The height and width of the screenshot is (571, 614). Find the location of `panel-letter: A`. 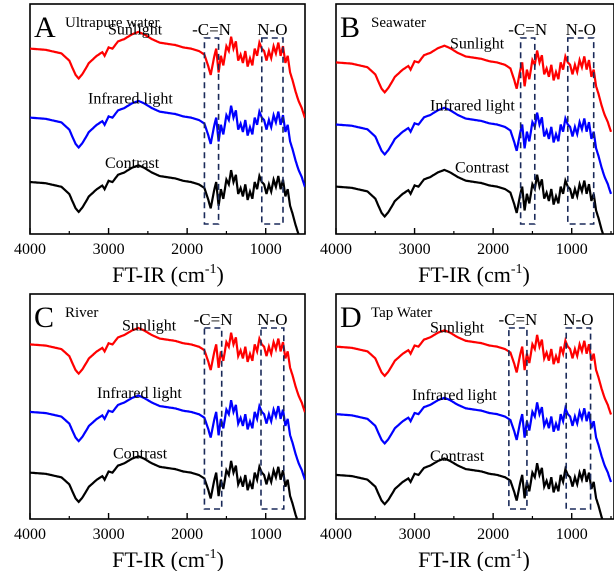

panel-letter: A is located at coordinates (45, 27).